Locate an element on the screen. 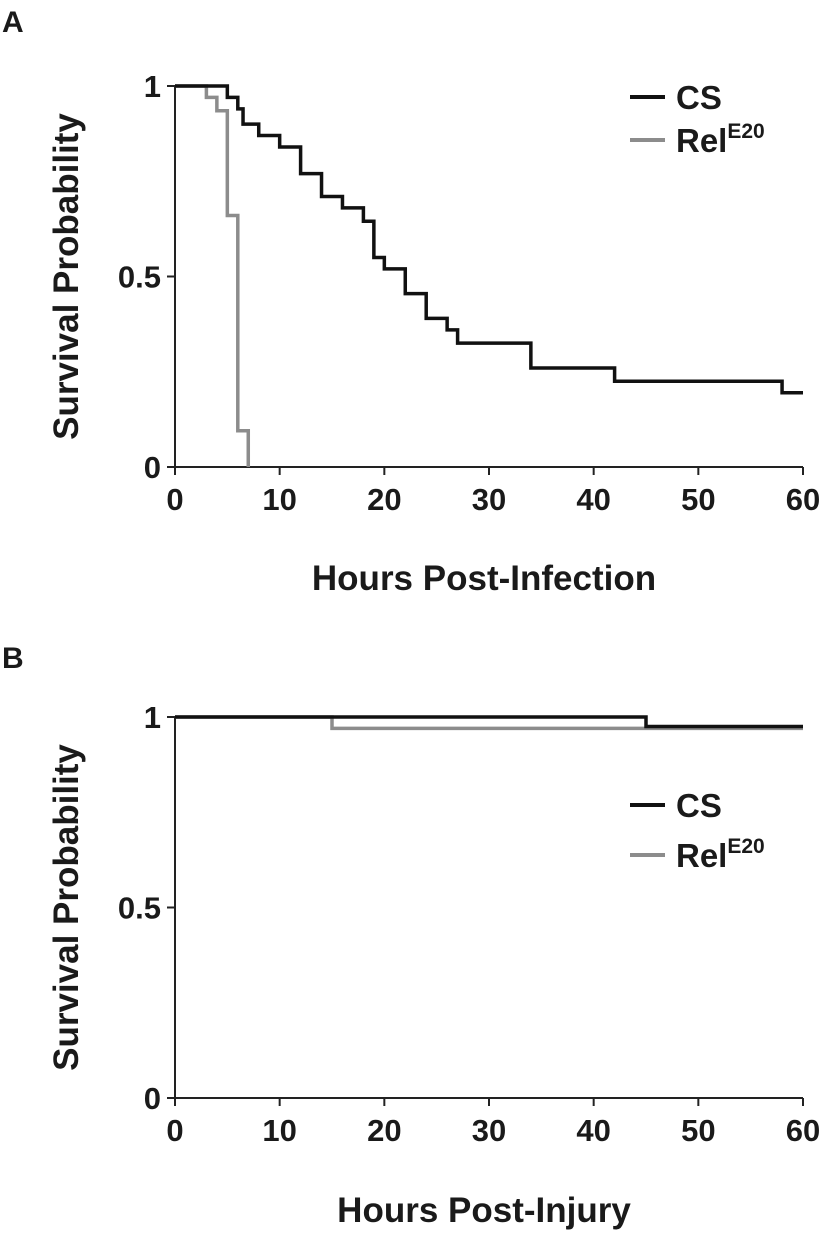 This screenshot has width=825, height=1235. panel-label: A is located at coordinates (13, 22).